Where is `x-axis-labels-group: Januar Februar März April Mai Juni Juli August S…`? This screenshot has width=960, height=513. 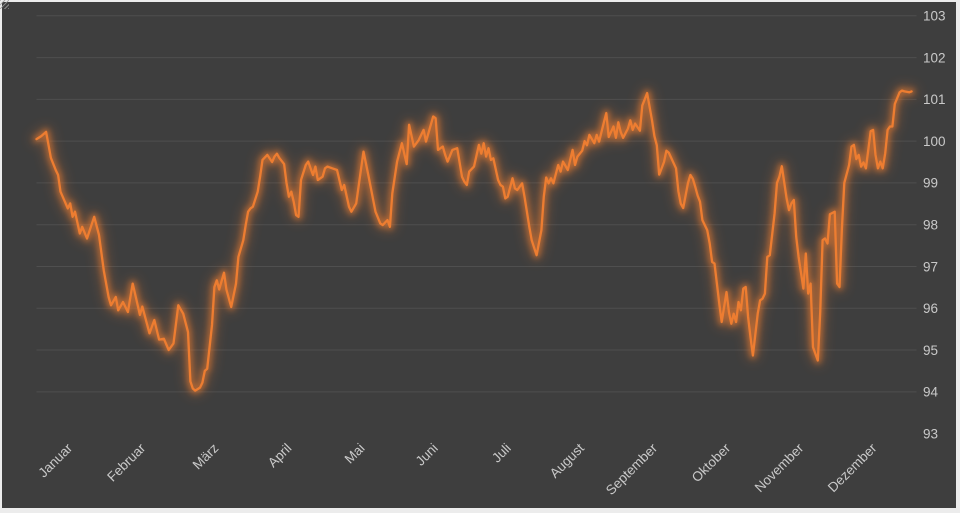
x-axis-labels-group: Januar Februar März April Mai Juni Juli August S… is located at coordinates (457, 469).